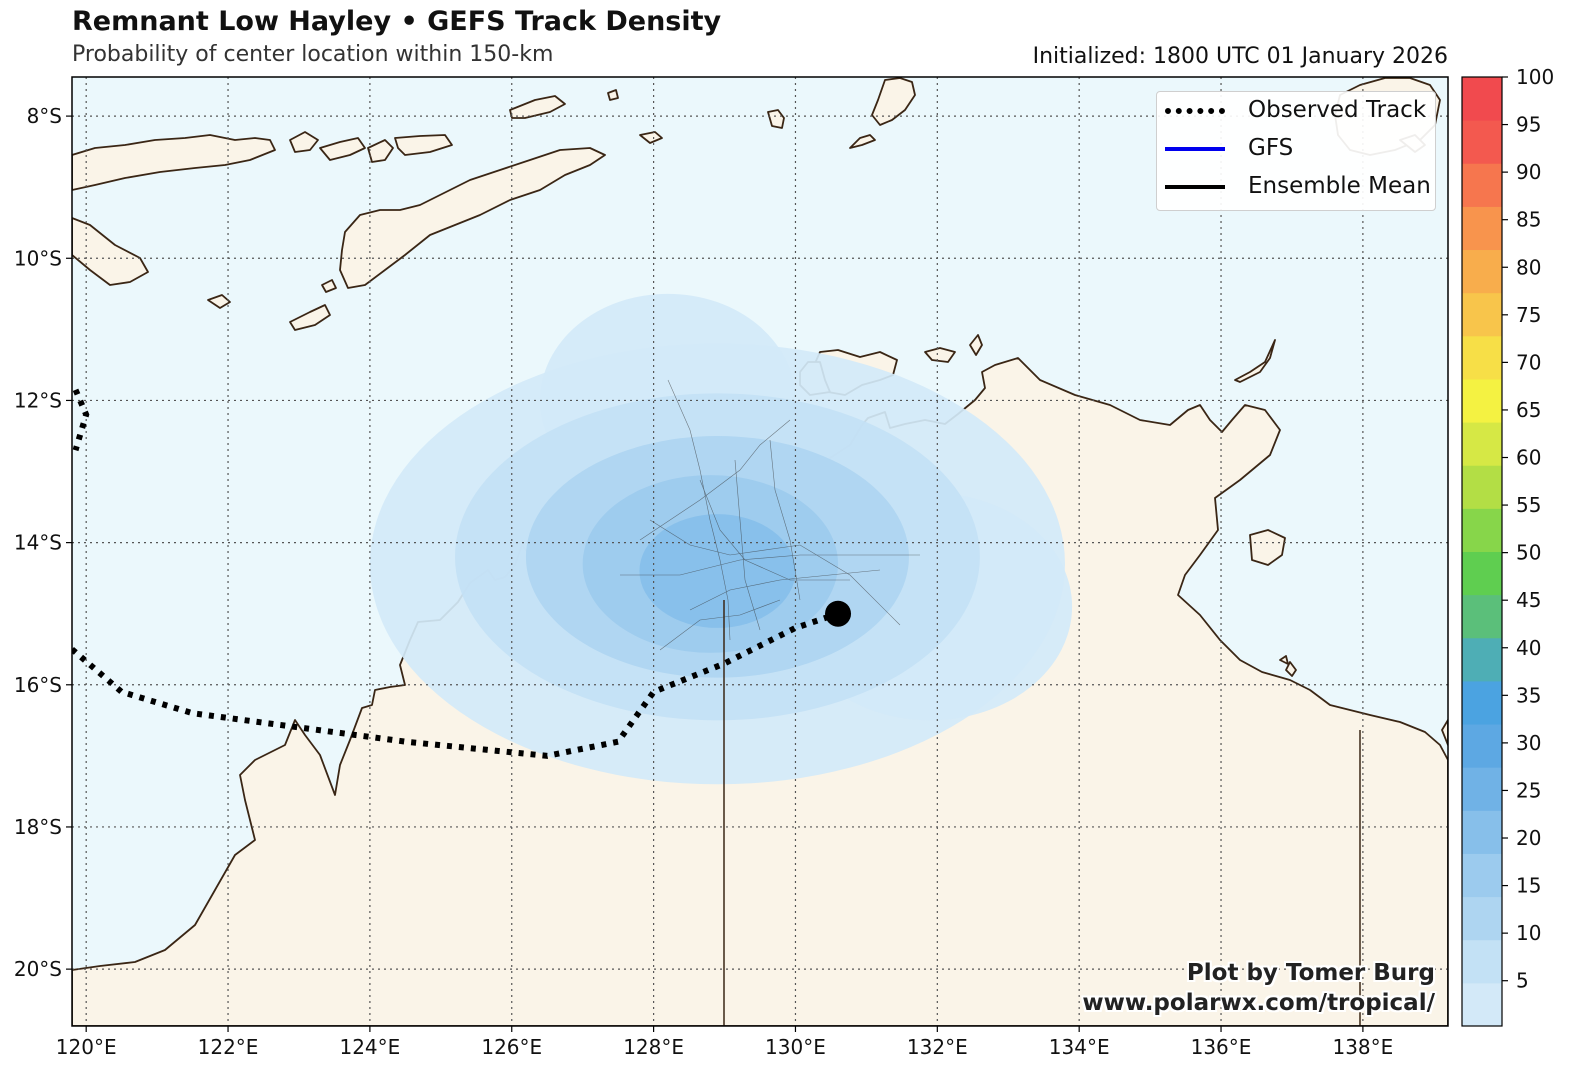  I want to click on gulf-east-coast, so click(1444, 732).